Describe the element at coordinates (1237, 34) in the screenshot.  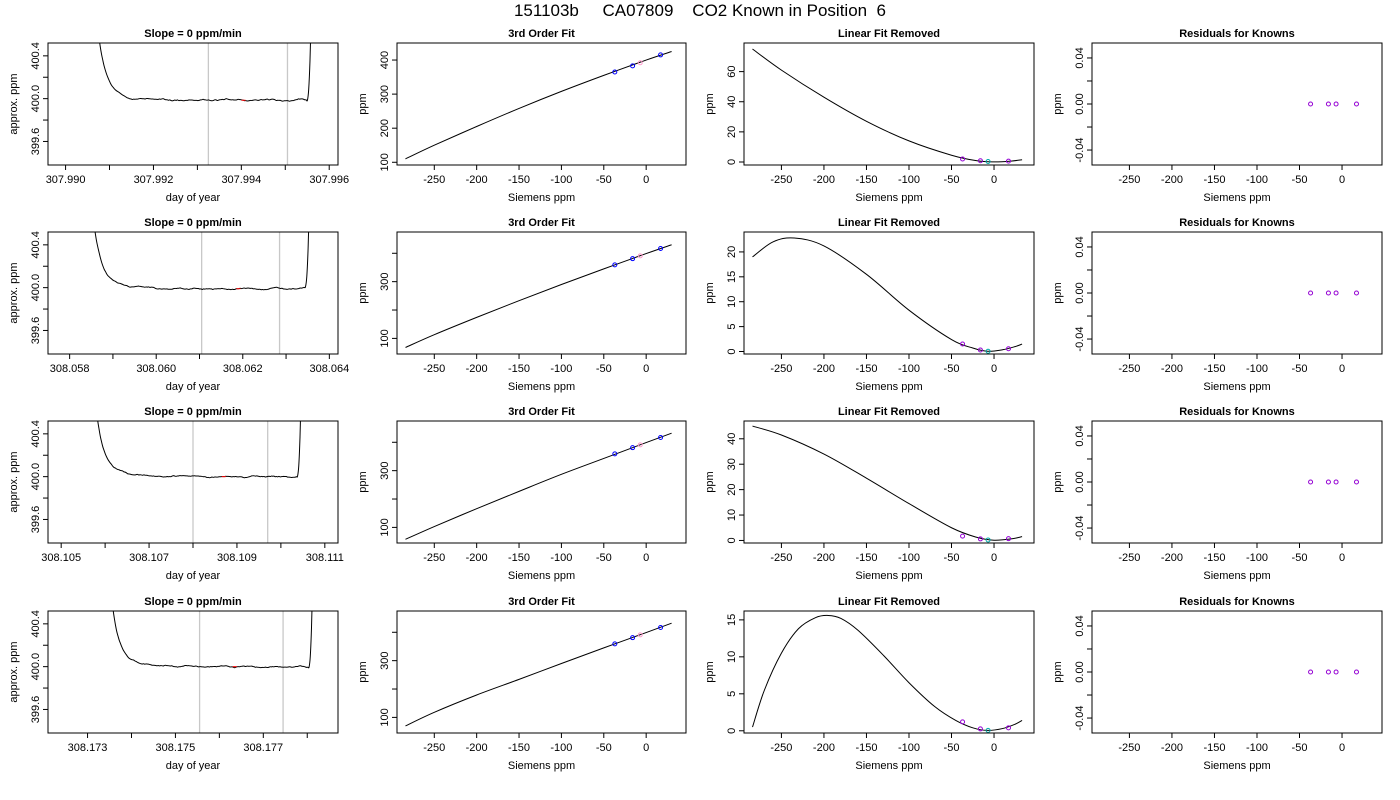
I see `panel-title: Residuals for Knowns` at that location.